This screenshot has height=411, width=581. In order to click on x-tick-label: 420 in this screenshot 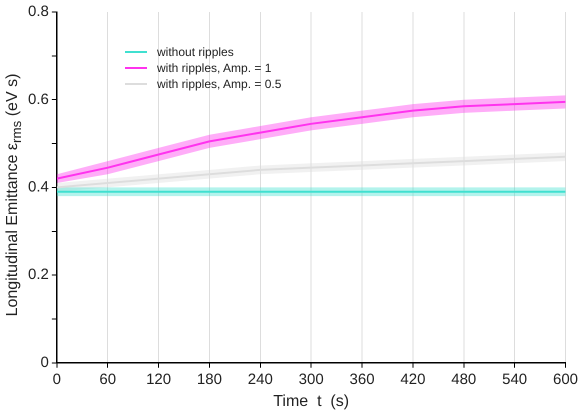, I will do `click(413, 379)`.